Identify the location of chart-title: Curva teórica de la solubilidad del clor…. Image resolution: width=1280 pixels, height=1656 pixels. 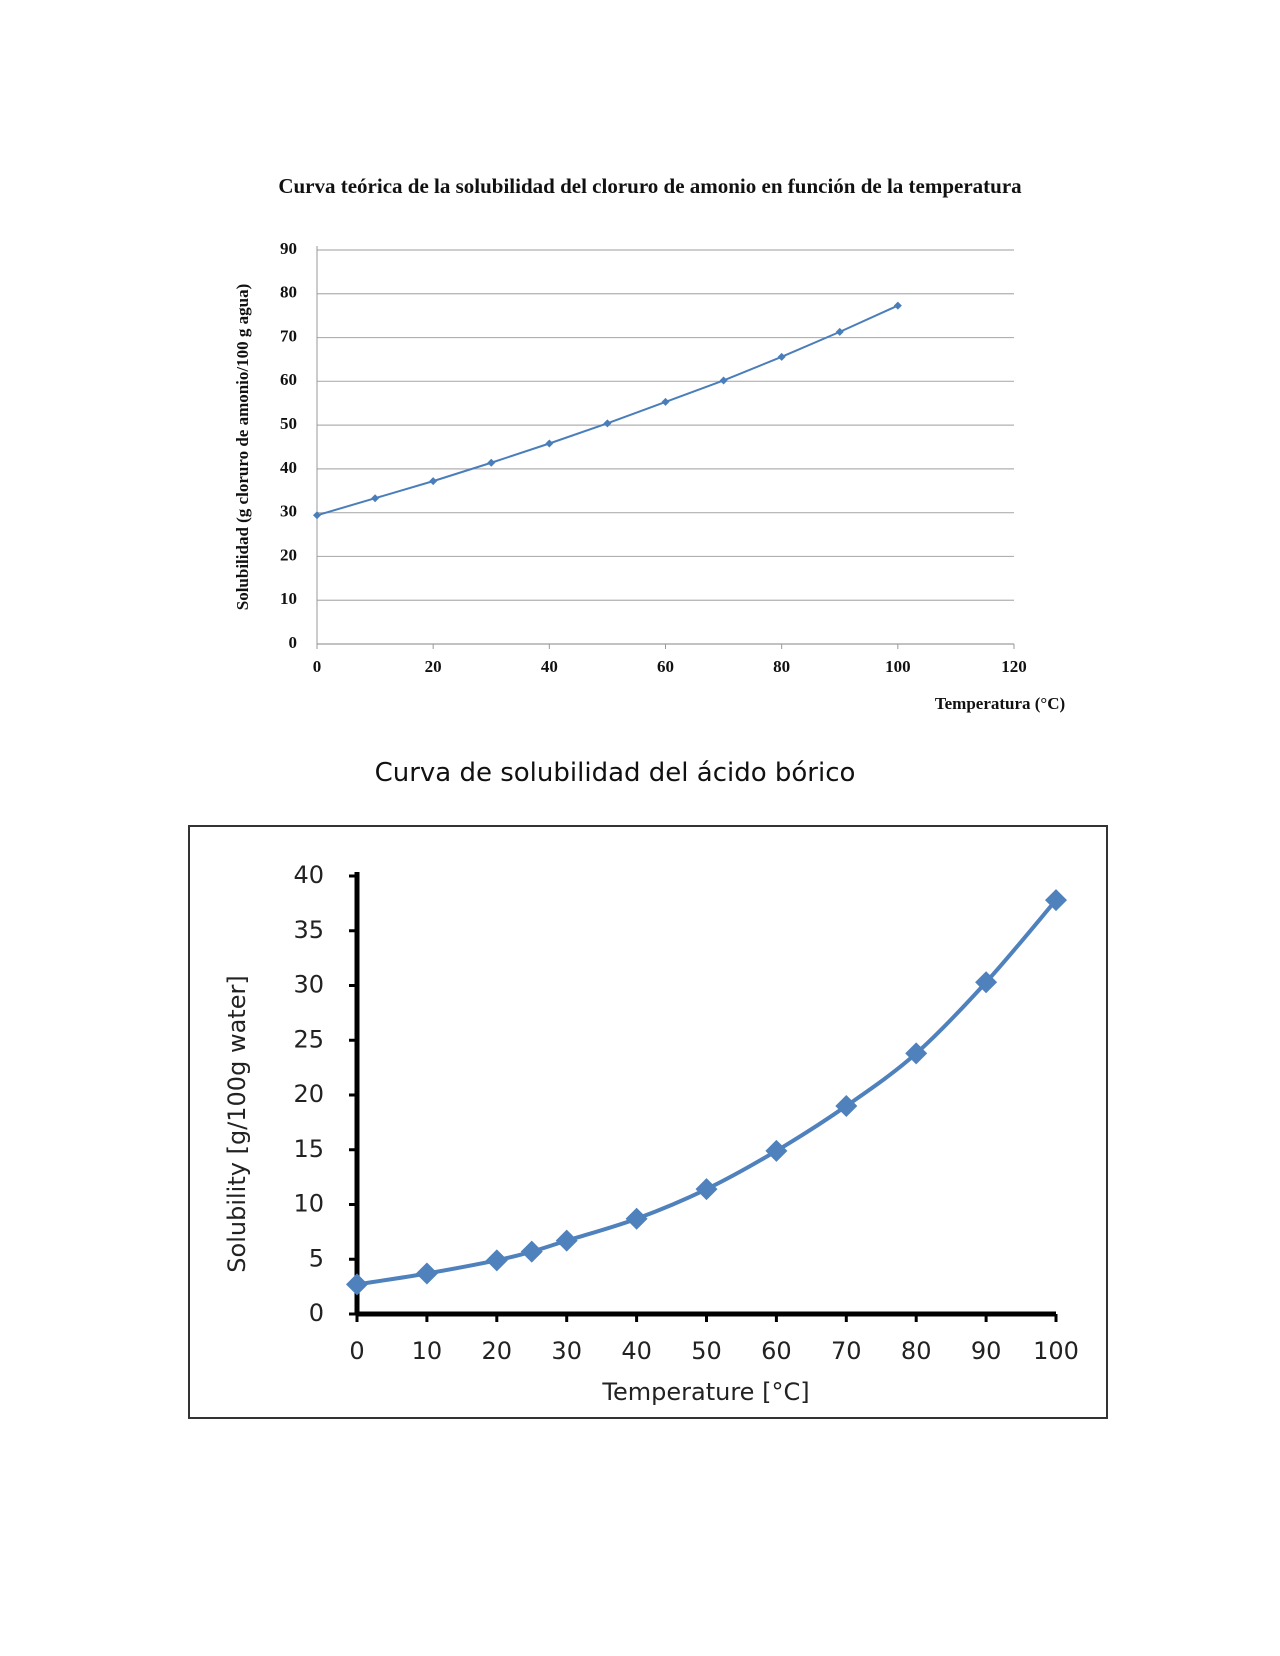
(650, 186).